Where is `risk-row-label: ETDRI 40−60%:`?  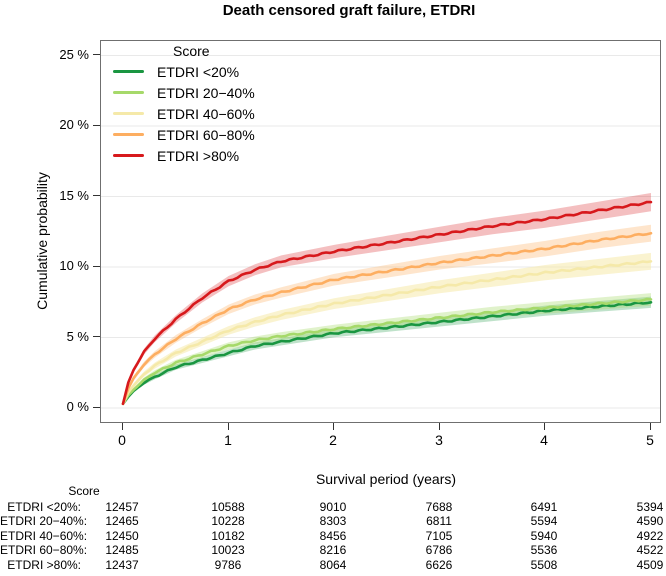 risk-row-label: ETDRI 40−60%: is located at coordinates (44, 535).